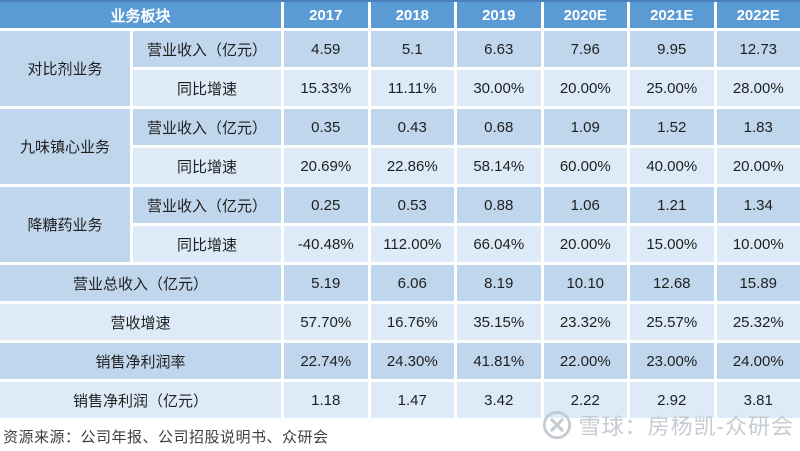 The height and width of the screenshot is (451, 800). I want to click on value-cell: 23.32%, so click(585, 322).